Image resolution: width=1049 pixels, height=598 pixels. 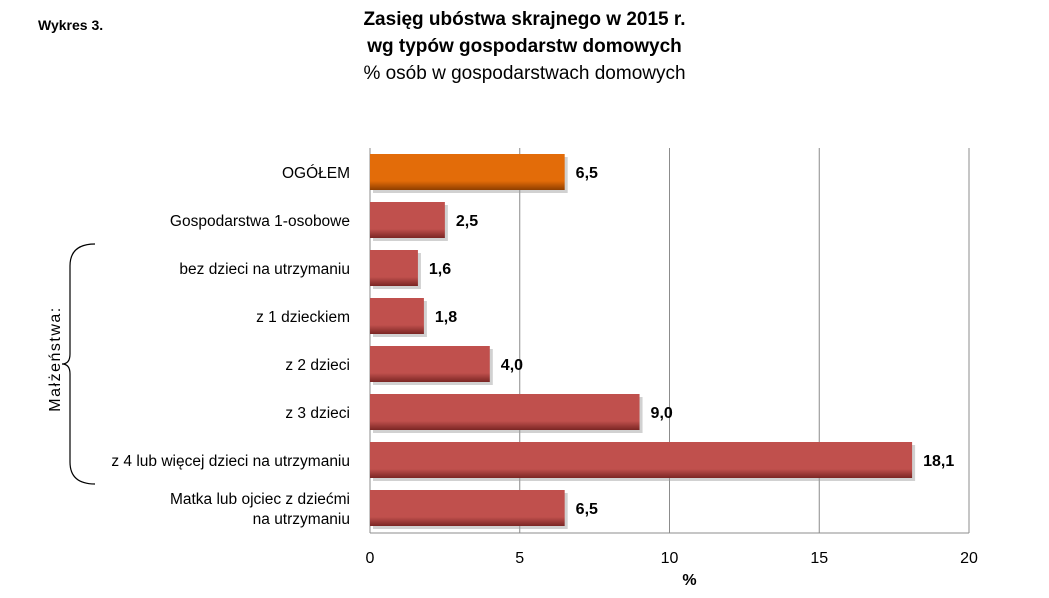 What do you see at coordinates (303, 317) in the screenshot?
I see `category-label: z 1 dzieckiem` at bounding box center [303, 317].